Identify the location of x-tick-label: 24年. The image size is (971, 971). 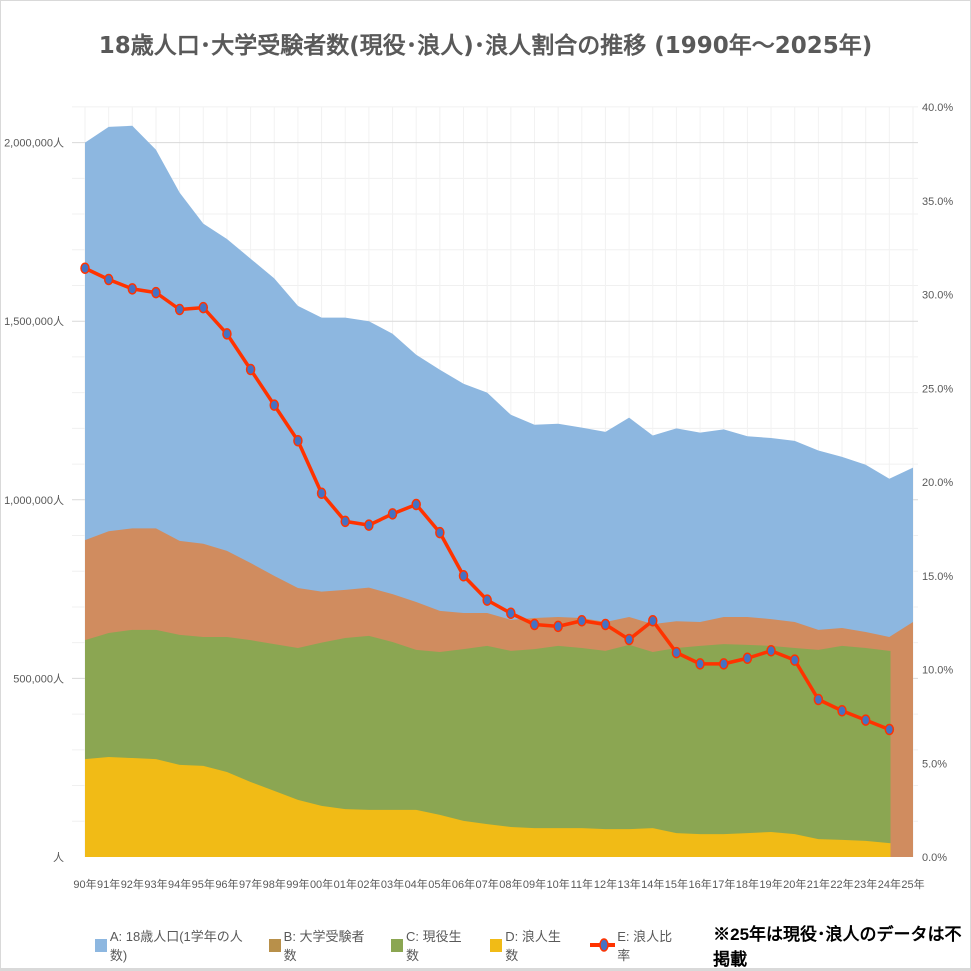
(889, 884).